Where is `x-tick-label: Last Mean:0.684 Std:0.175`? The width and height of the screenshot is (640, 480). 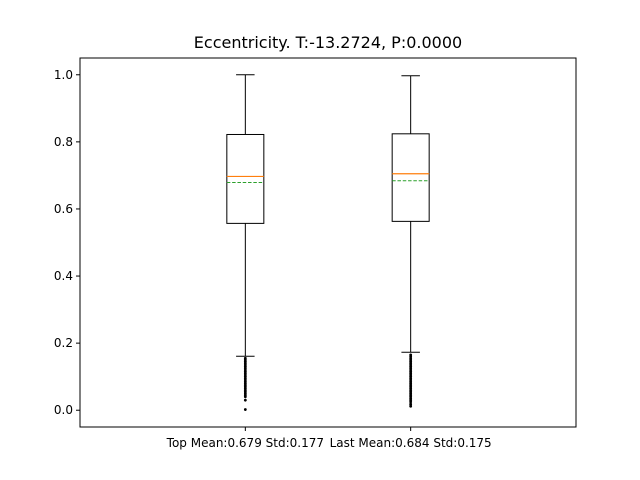
x-tick-label: Last Mean:0.684 Std:0.175 is located at coordinates (411, 443).